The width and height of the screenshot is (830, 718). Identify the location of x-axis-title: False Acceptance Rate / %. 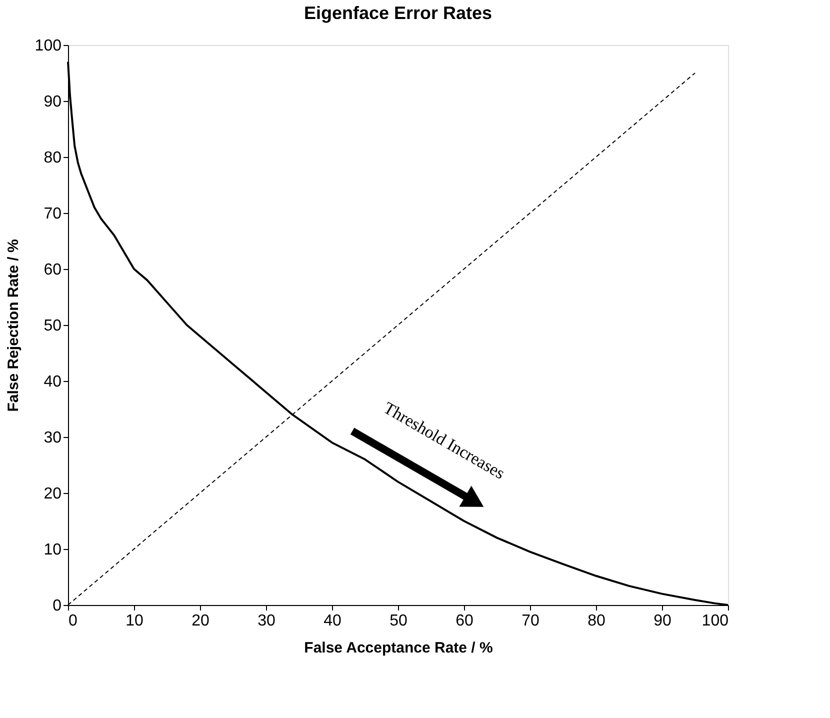
(398, 648).